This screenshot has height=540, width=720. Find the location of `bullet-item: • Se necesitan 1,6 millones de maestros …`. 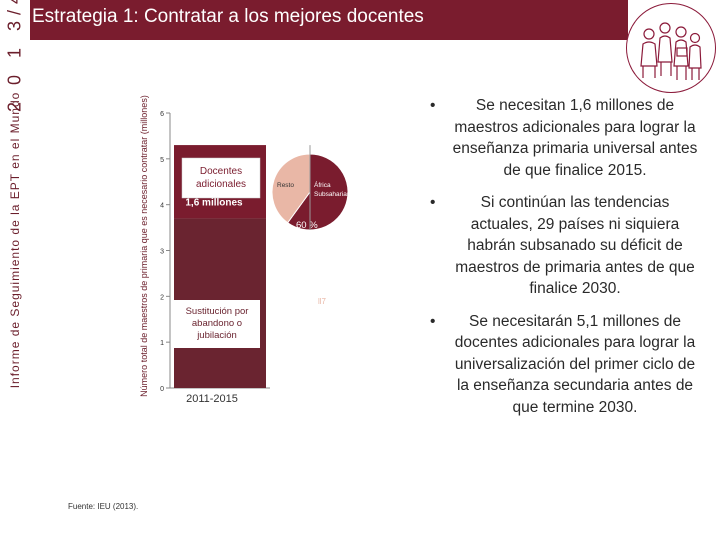

bullet-item: • Se necesitan 1,6 millones de maestros … is located at coordinates (565, 138).